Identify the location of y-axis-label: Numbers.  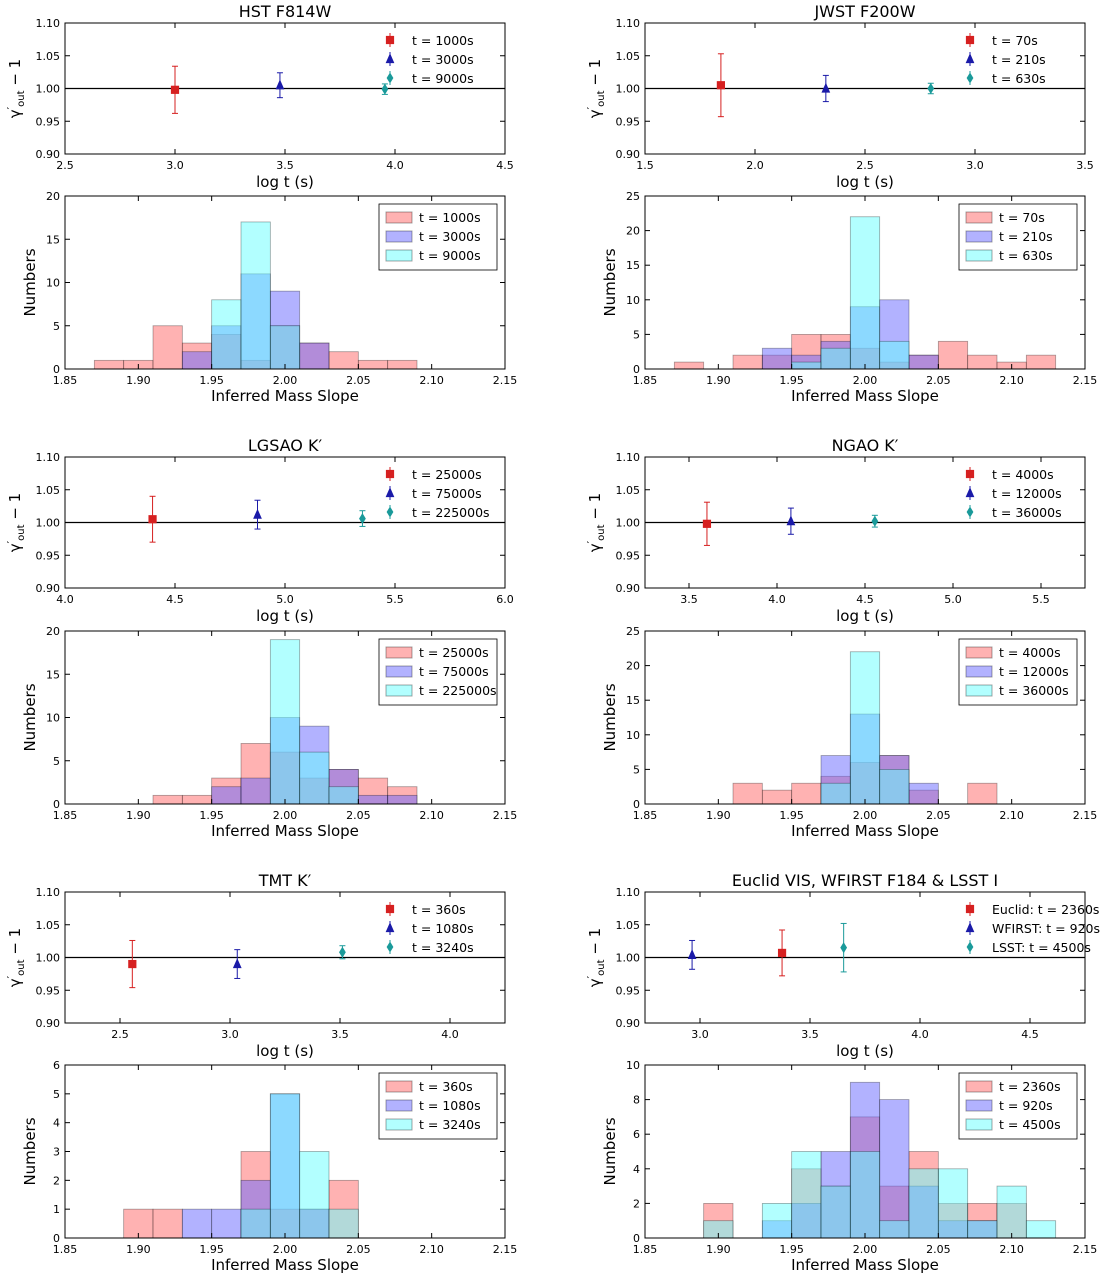
(30, 717).